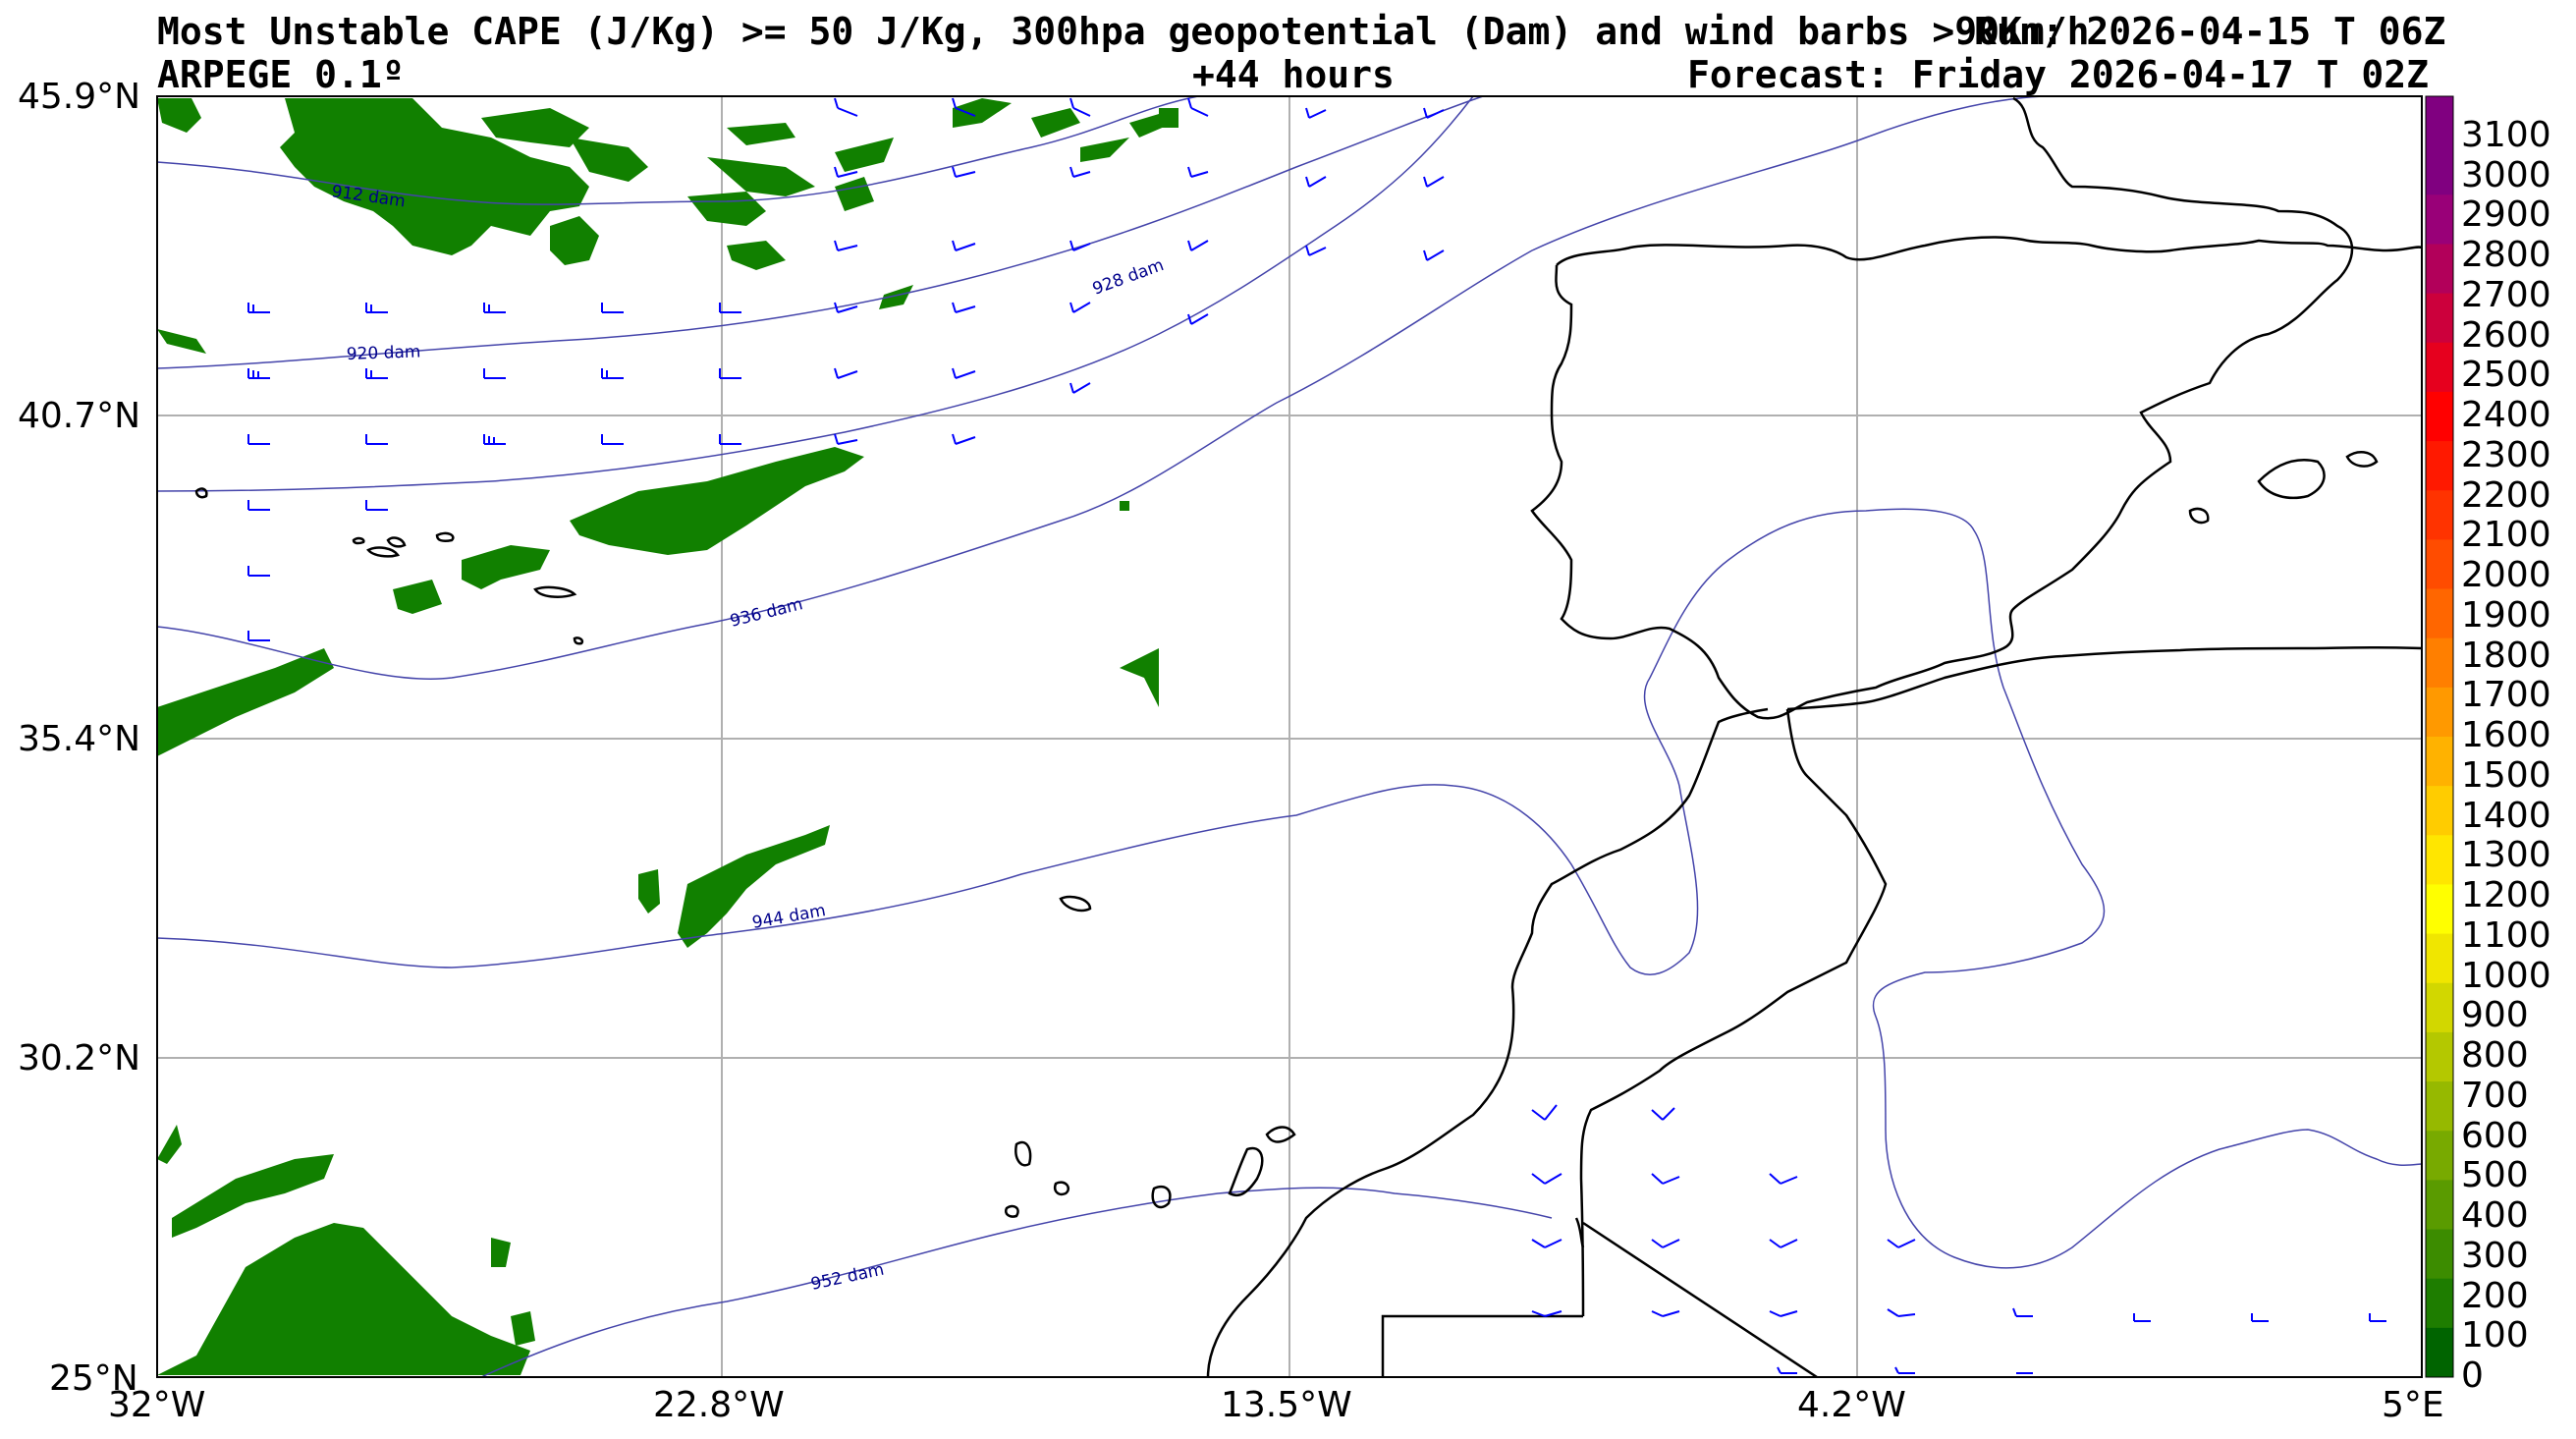 This screenshot has height=1439, width=2576. Describe the element at coordinates (2506, 815) in the screenshot. I see `colorbar-label: 1400` at that location.